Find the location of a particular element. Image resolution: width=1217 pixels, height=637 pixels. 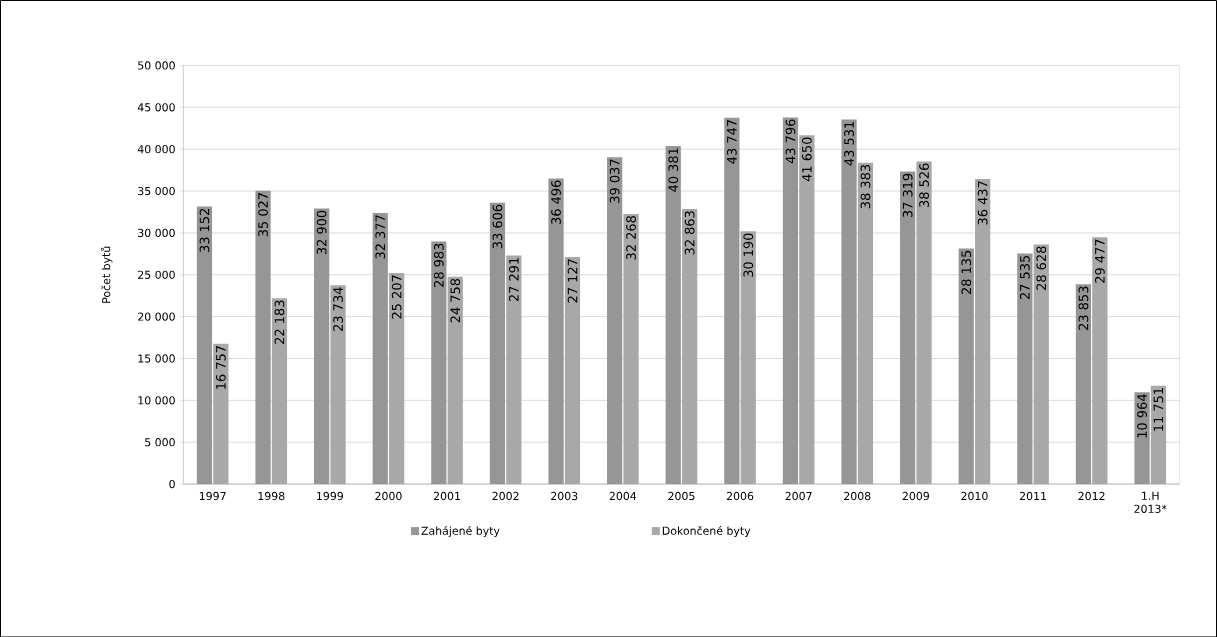

data-label: 27 127 is located at coordinates (572, 281).